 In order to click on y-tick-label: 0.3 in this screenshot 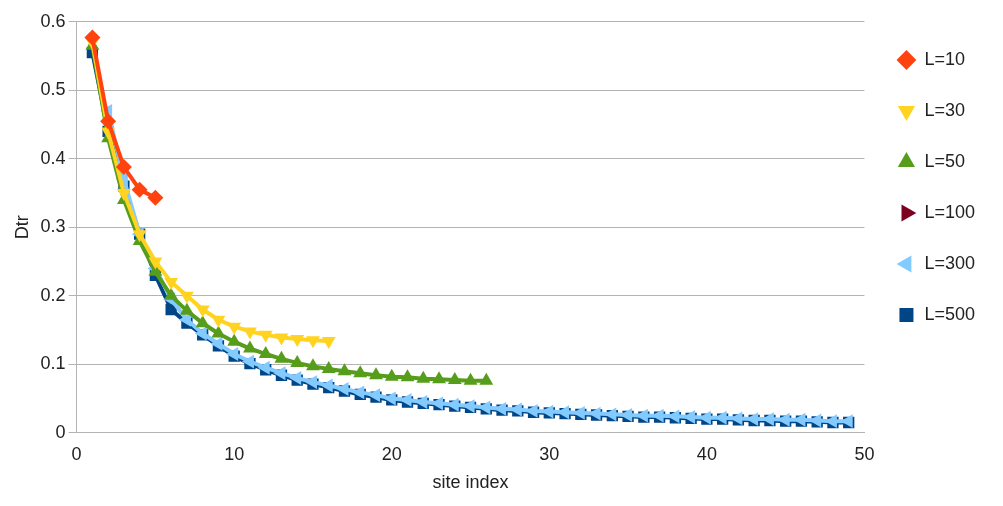, I will do `click(53, 226)`.